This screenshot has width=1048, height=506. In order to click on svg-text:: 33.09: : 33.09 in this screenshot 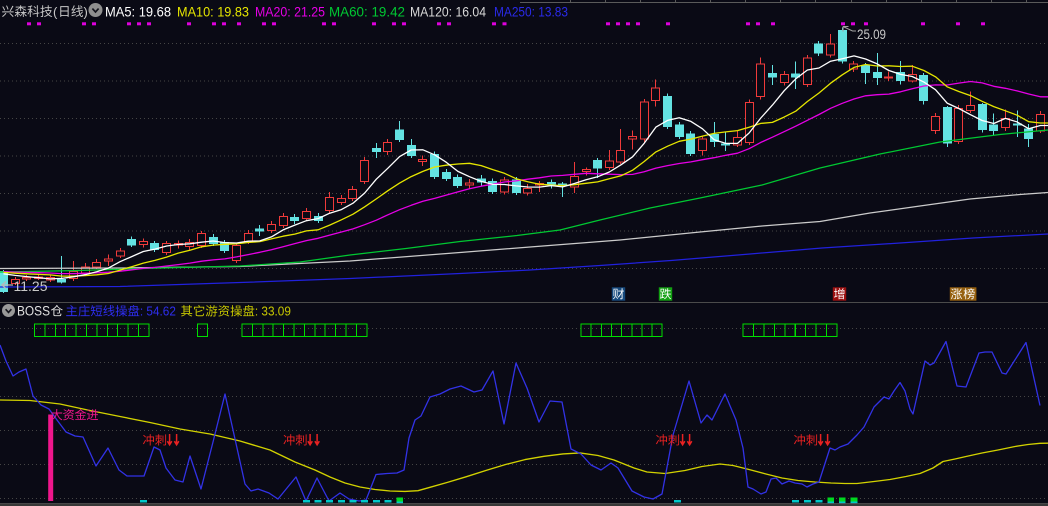, I will do `click(273, 311)`.